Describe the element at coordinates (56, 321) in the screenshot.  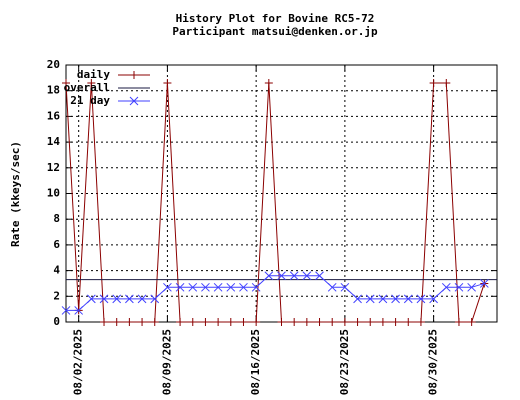
I see `y-tick-label: 0` at that location.